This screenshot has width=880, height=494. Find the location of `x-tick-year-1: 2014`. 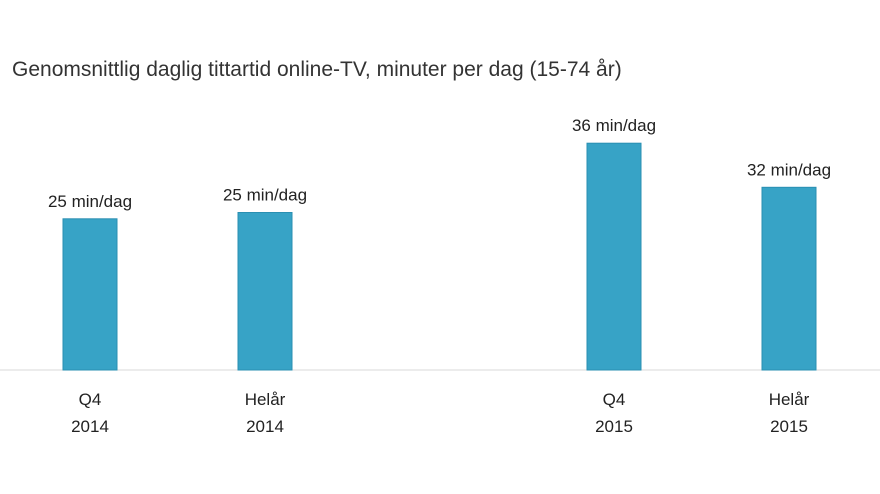

x-tick-year-1: 2014 is located at coordinates (265, 426).